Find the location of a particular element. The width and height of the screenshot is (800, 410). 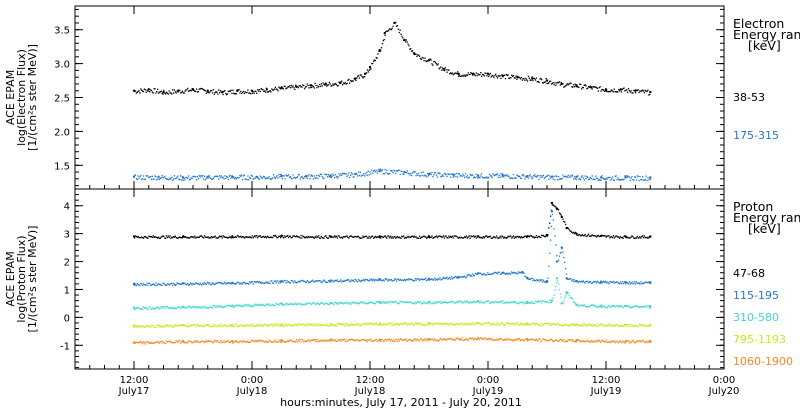

y-tick-label: 2.5 is located at coordinates (62, 99).